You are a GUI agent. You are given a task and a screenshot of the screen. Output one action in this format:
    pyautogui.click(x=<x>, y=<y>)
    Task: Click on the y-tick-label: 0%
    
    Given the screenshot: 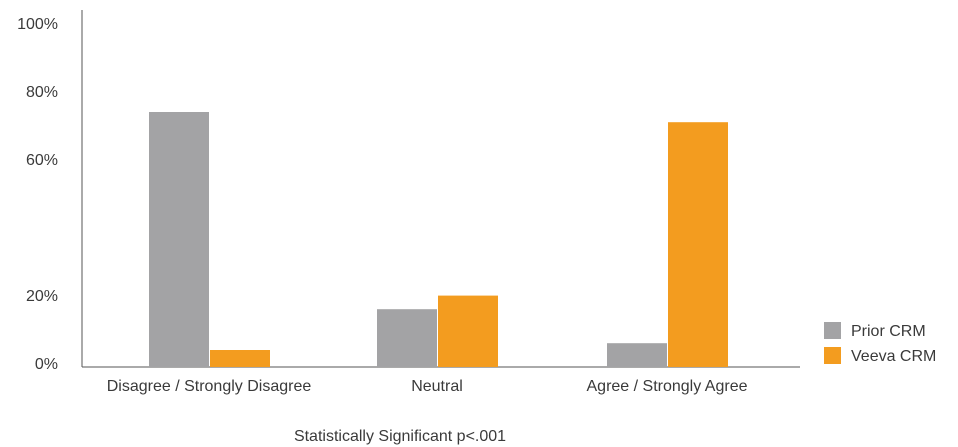 What is the action you would take?
    pyautogui.click(x=46, y=364)
    